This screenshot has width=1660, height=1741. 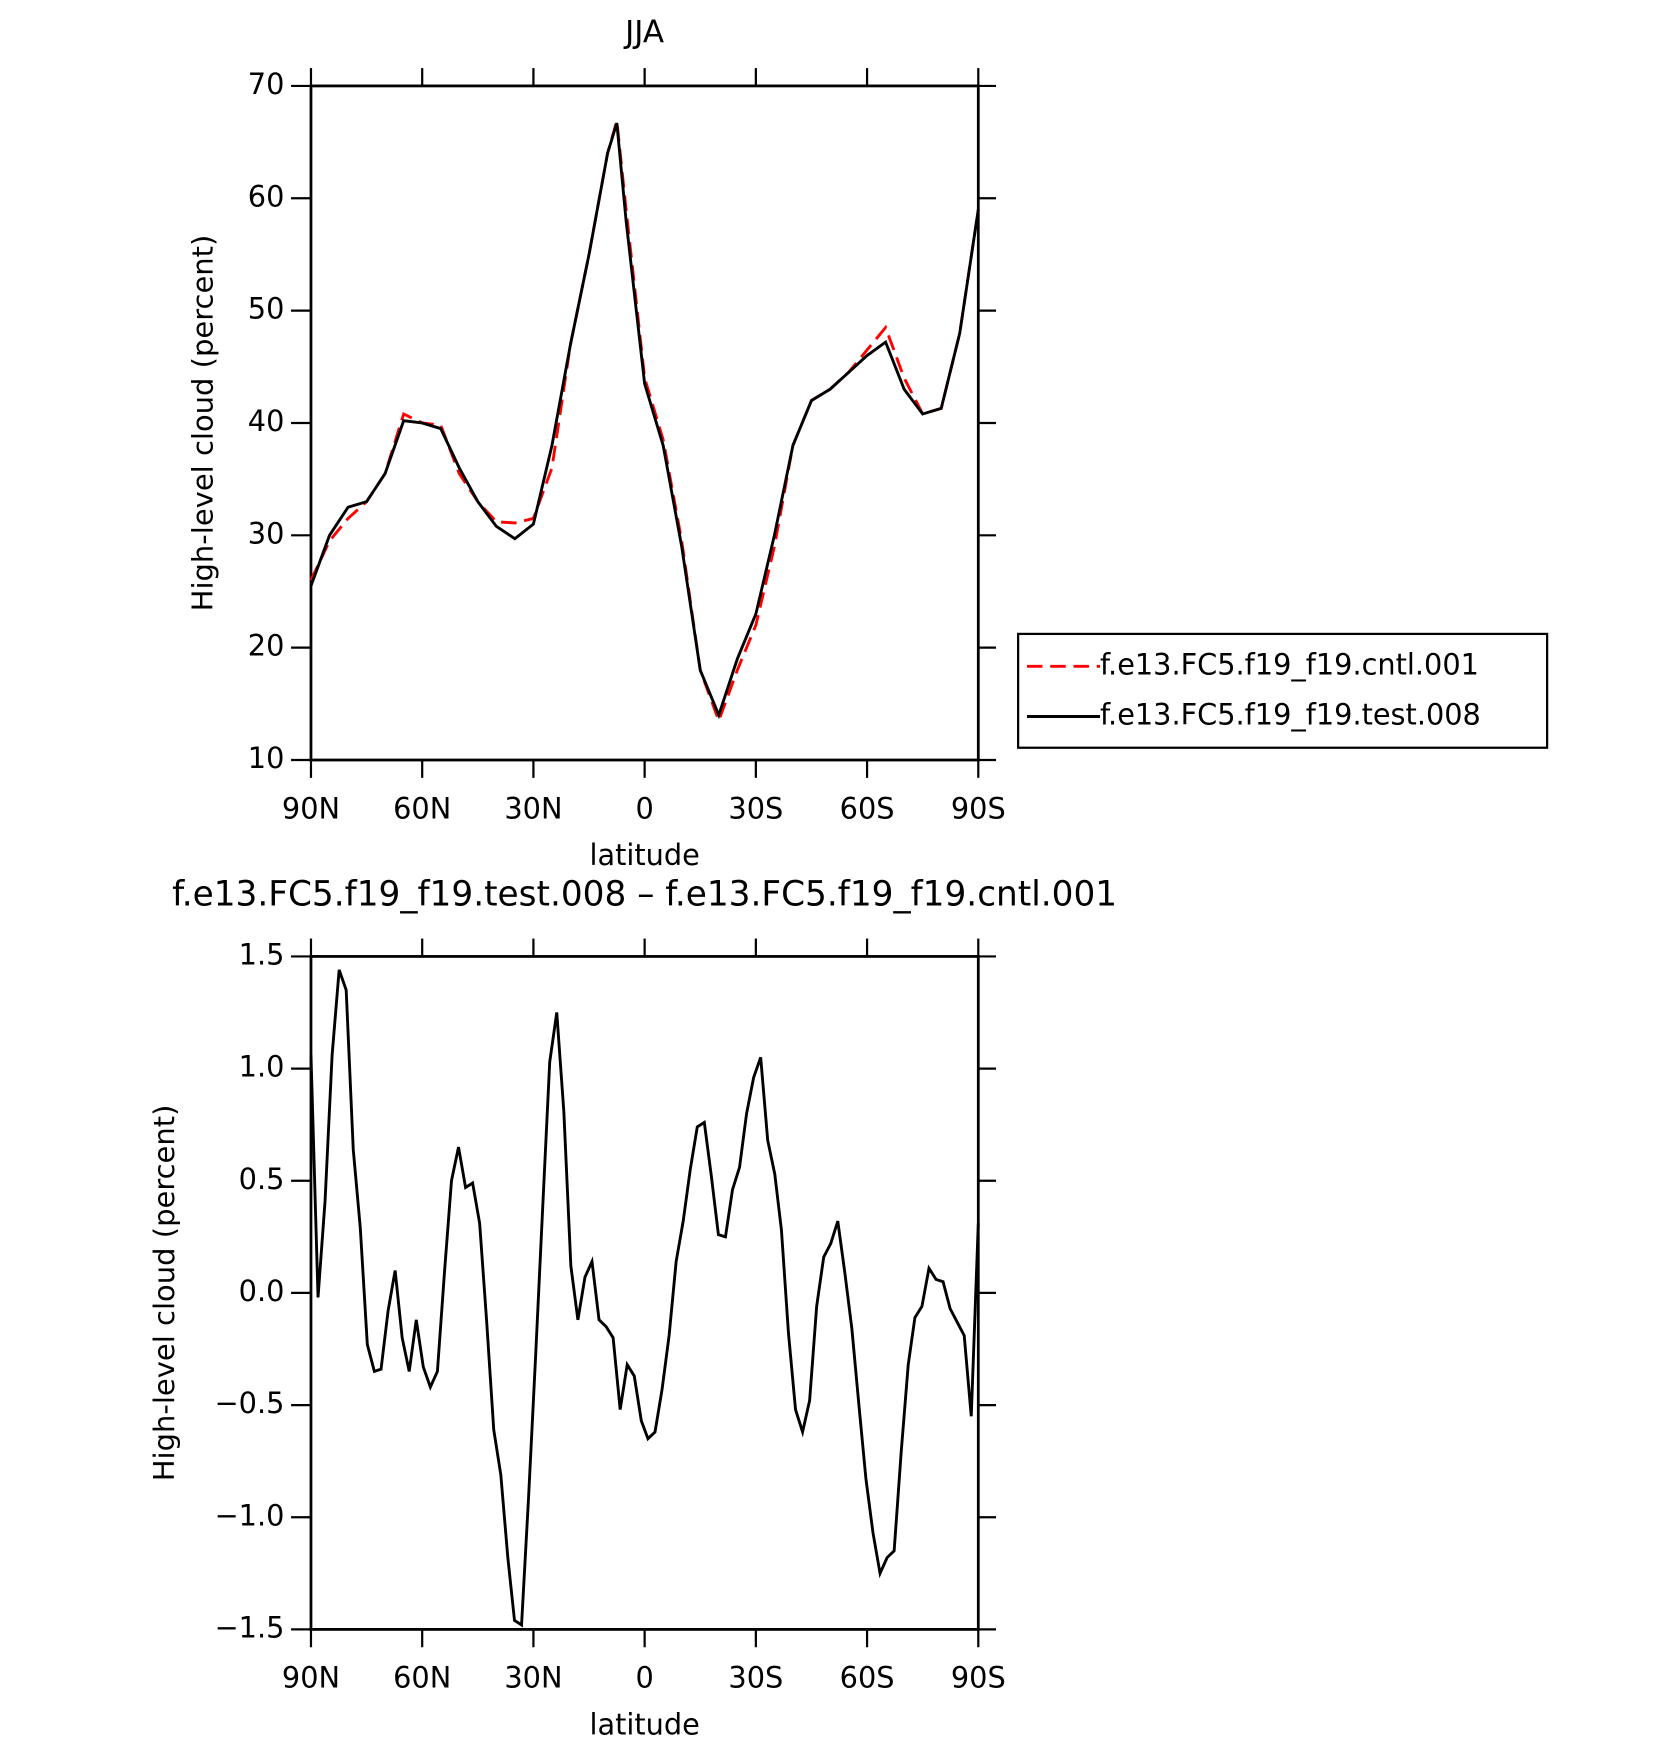 What do you see at coordinates (644, 32) in the screenshot?
I see `chart-title: JJA` at bounding box center [644, 32].